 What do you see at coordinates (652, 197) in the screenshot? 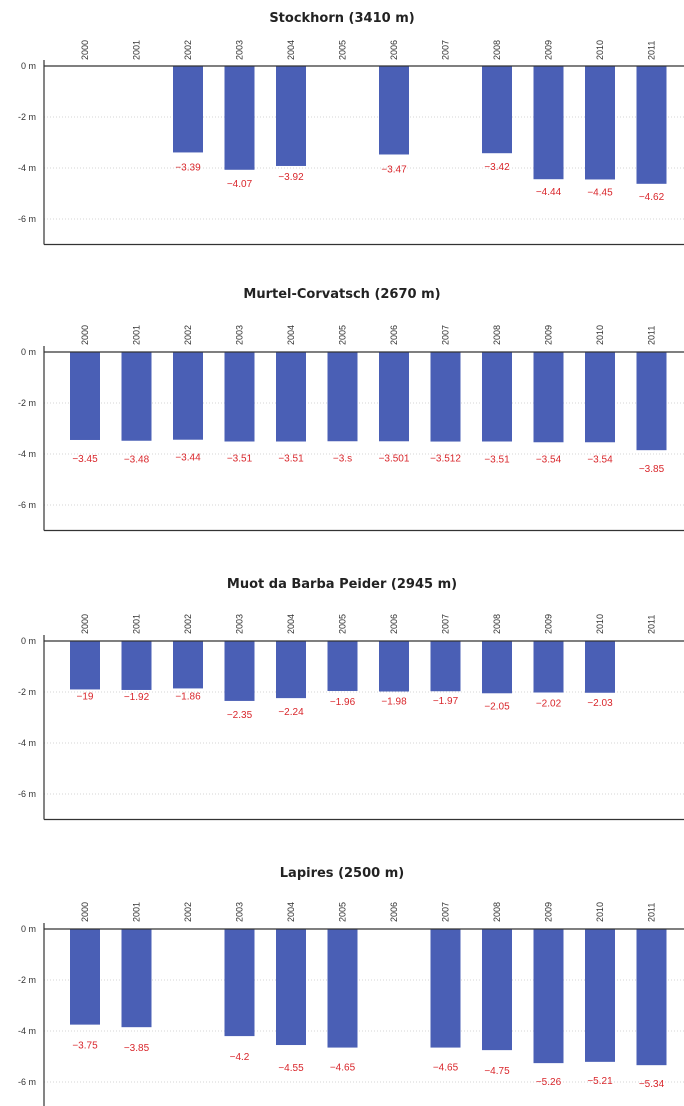
I see `data-label: −4.62` at bounding box center [652, 197].